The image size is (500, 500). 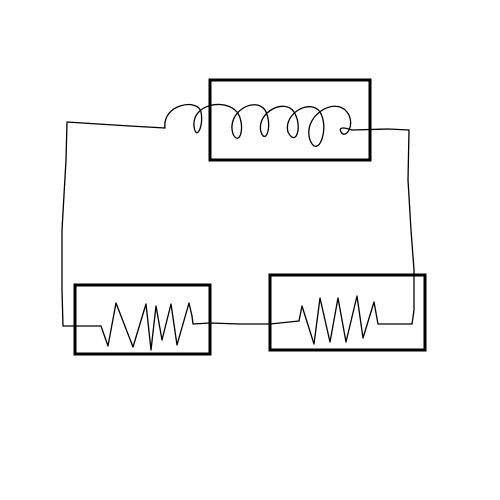 I want to click on wire-top-left, so click(x=113, y=224).